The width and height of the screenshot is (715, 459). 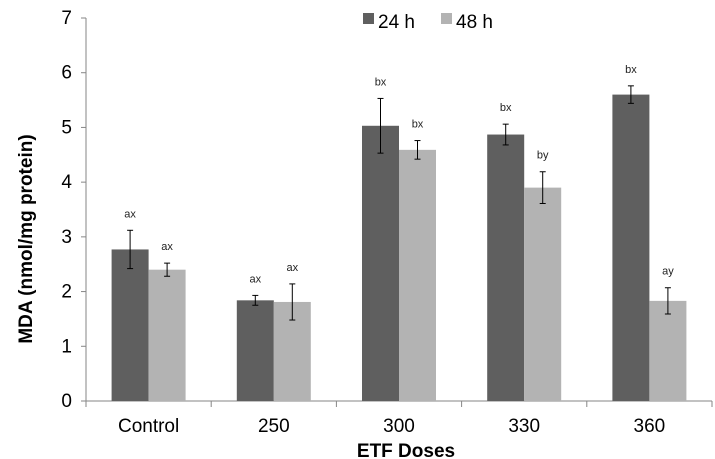 I want to click on x-tick-label: Control, so click(x=148, y=426).